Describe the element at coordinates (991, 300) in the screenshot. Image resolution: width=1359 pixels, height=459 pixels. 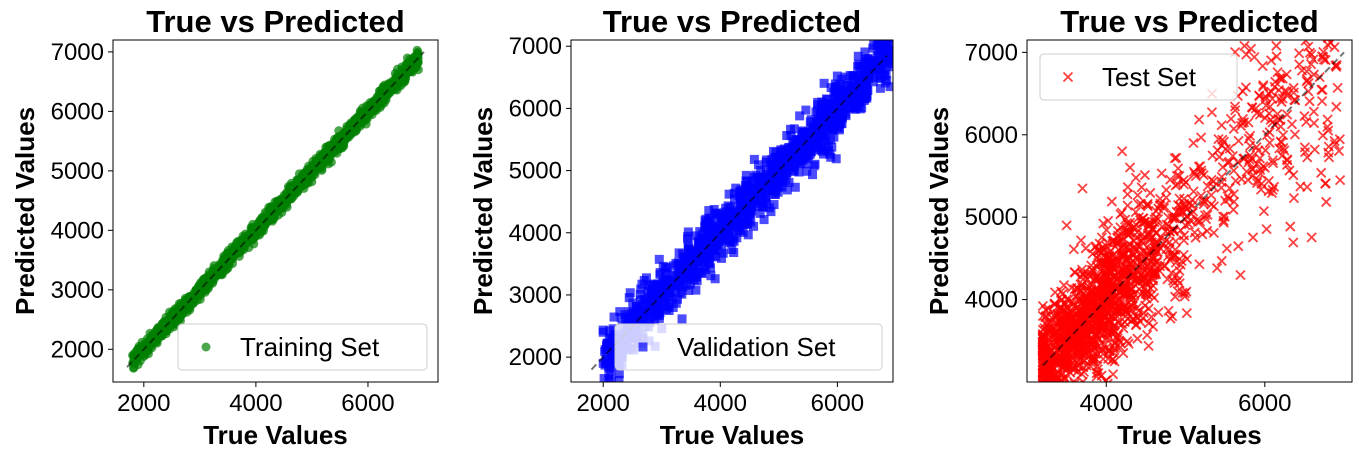
I see `y-tick-label: 4000` at that location.